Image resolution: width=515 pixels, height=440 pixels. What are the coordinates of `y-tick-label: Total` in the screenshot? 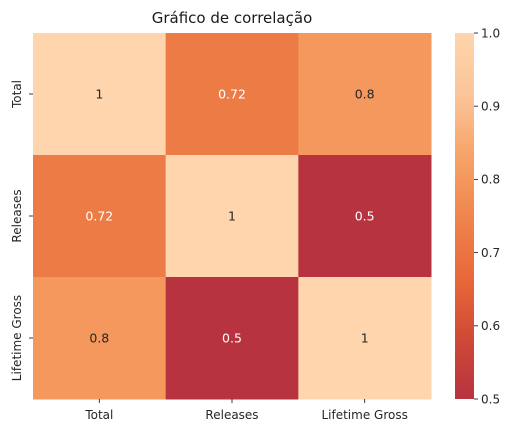 It's located at (17, 94).